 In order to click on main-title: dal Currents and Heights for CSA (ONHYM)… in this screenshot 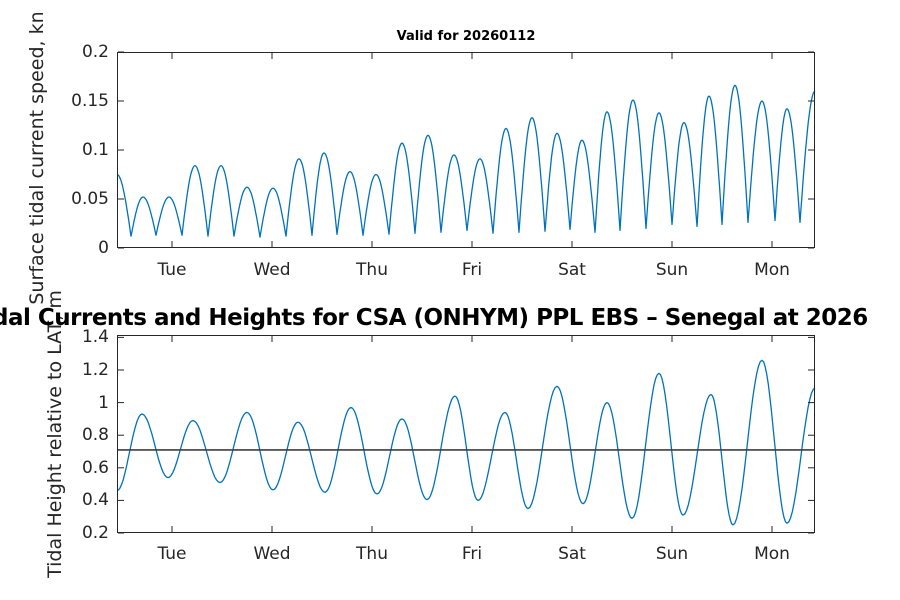, I will do `click(434, 318)`.